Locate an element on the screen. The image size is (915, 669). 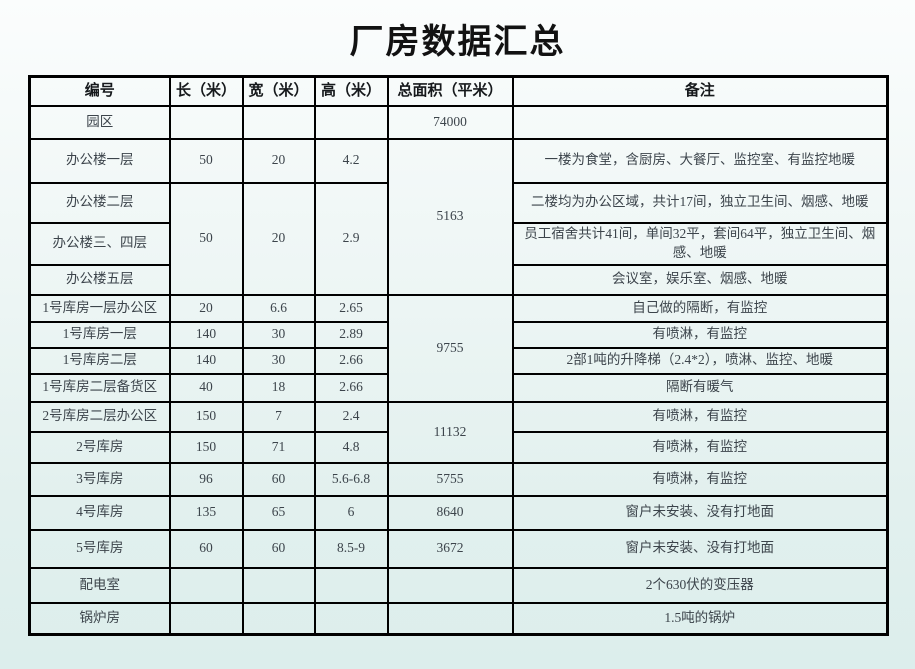
cell-name: 办公楼一层 is located at coordinates (99, 160).